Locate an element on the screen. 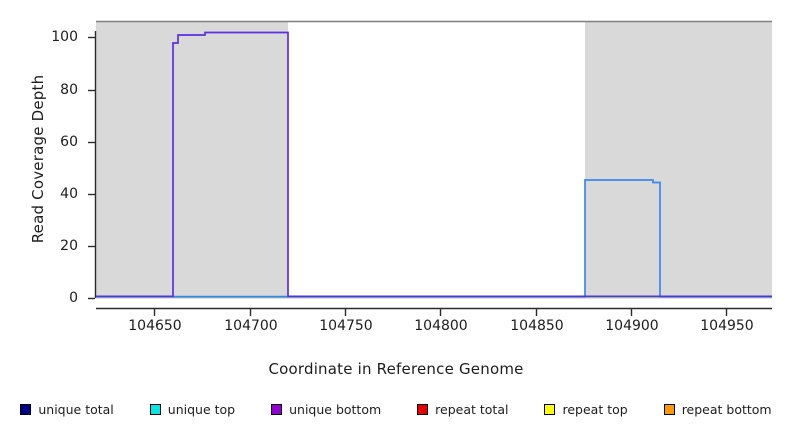 Image resolution: width=792 pixels, height=432 pixels. legend-entry-unique-top: unique top is located at coordinates (192, 409).